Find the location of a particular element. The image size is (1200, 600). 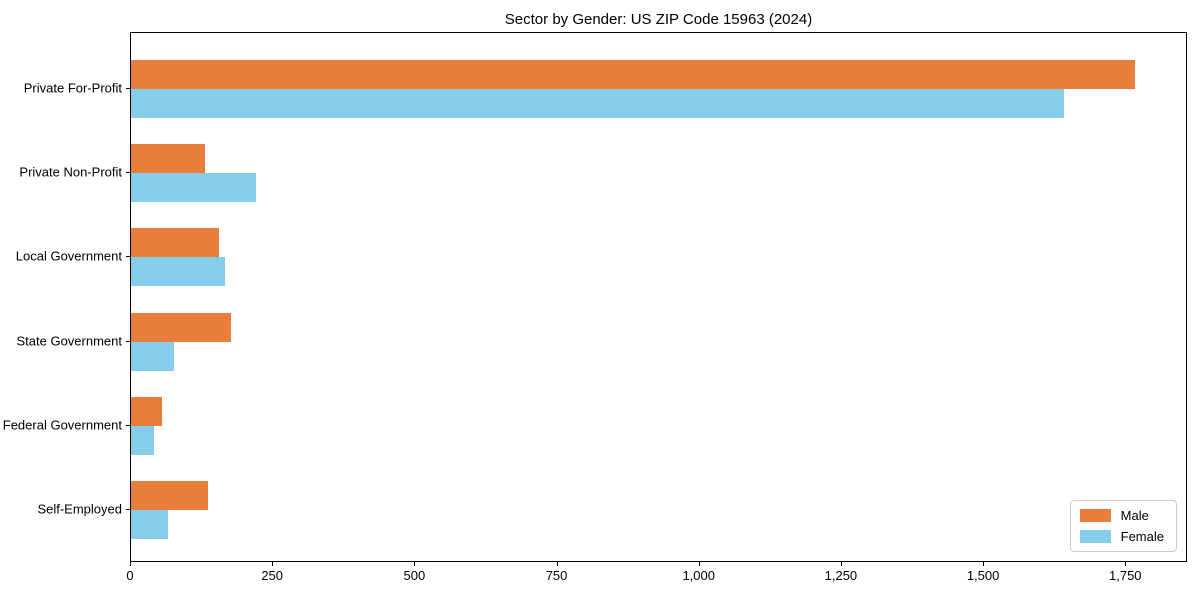

x-label-1500: 1,500 is located at coordinates (983, 575).